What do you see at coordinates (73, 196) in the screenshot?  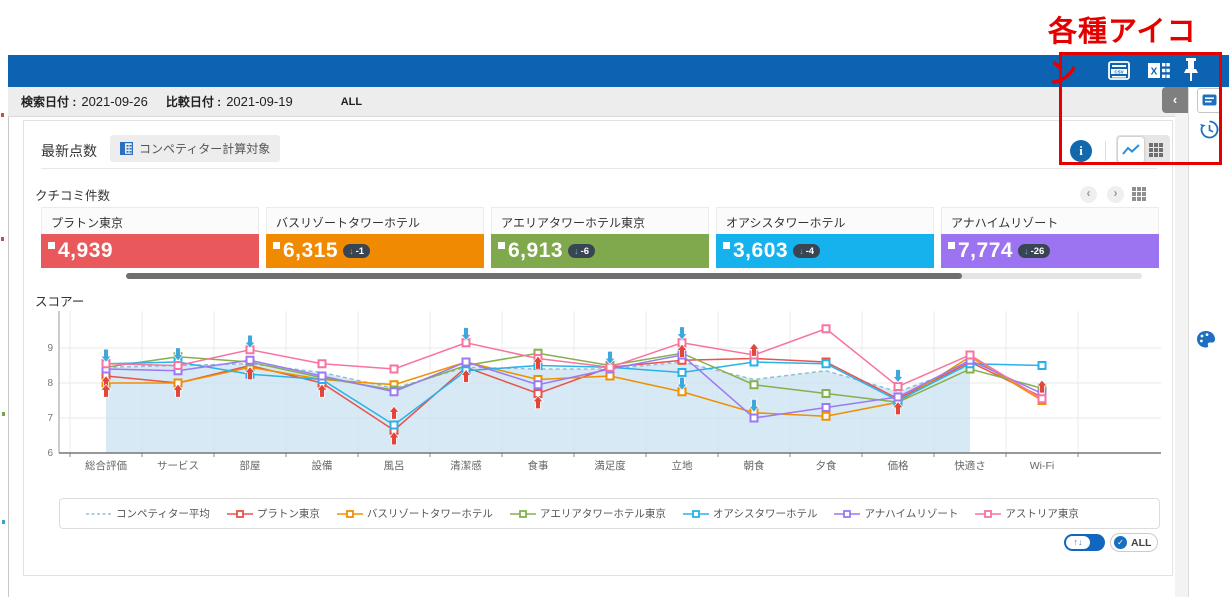 I see `reviews-section-title: クチコミ件数` at bounding box center [73, 196].